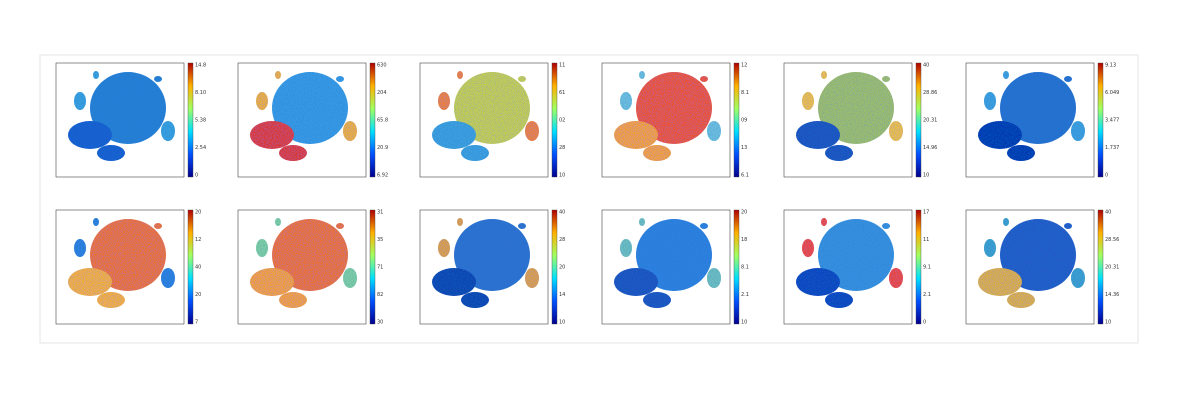 This screenshot has height=400, width=1180. Describe the element at coordinates (382, 121) in the screenshot. I see `colorbar-tick-label: 65.8` at that location.